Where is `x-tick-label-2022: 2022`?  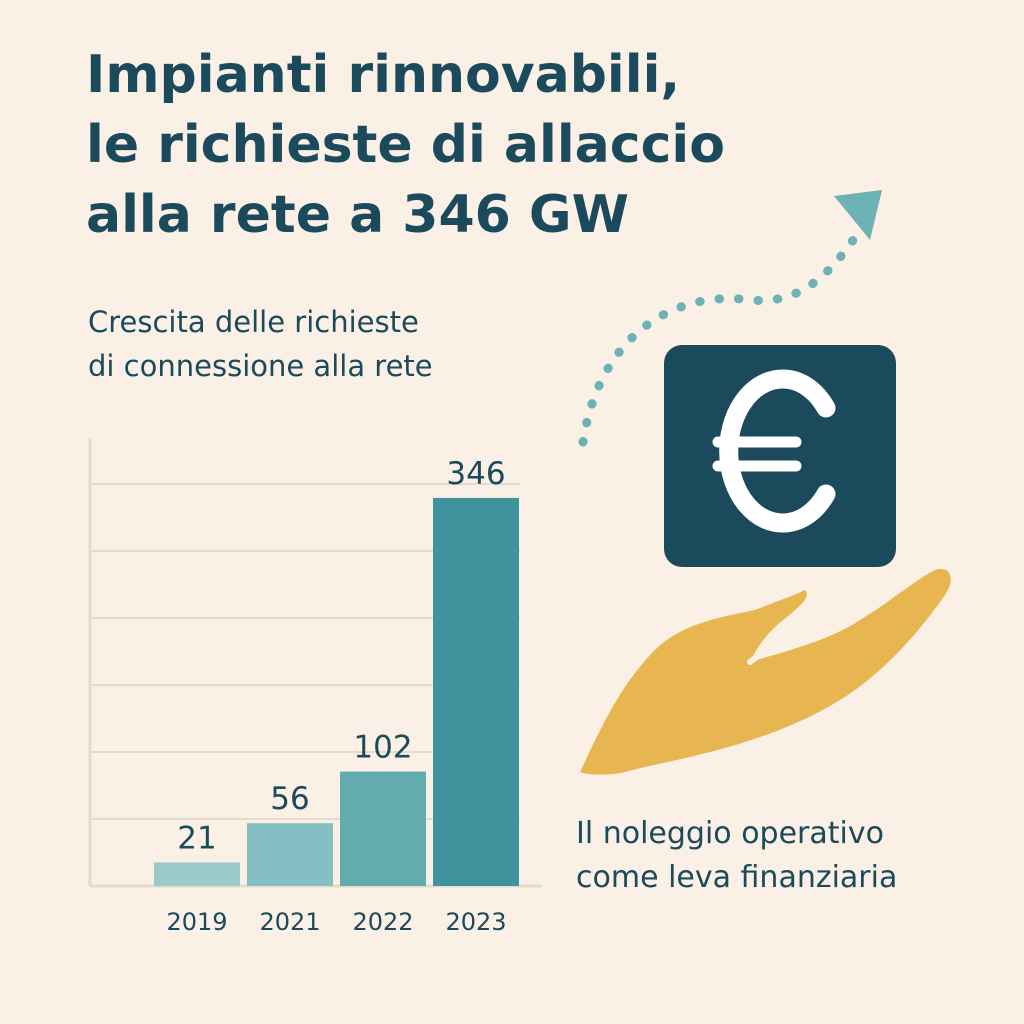
x-tick-label-2022: 2022 is located at coordinates (382, 922).